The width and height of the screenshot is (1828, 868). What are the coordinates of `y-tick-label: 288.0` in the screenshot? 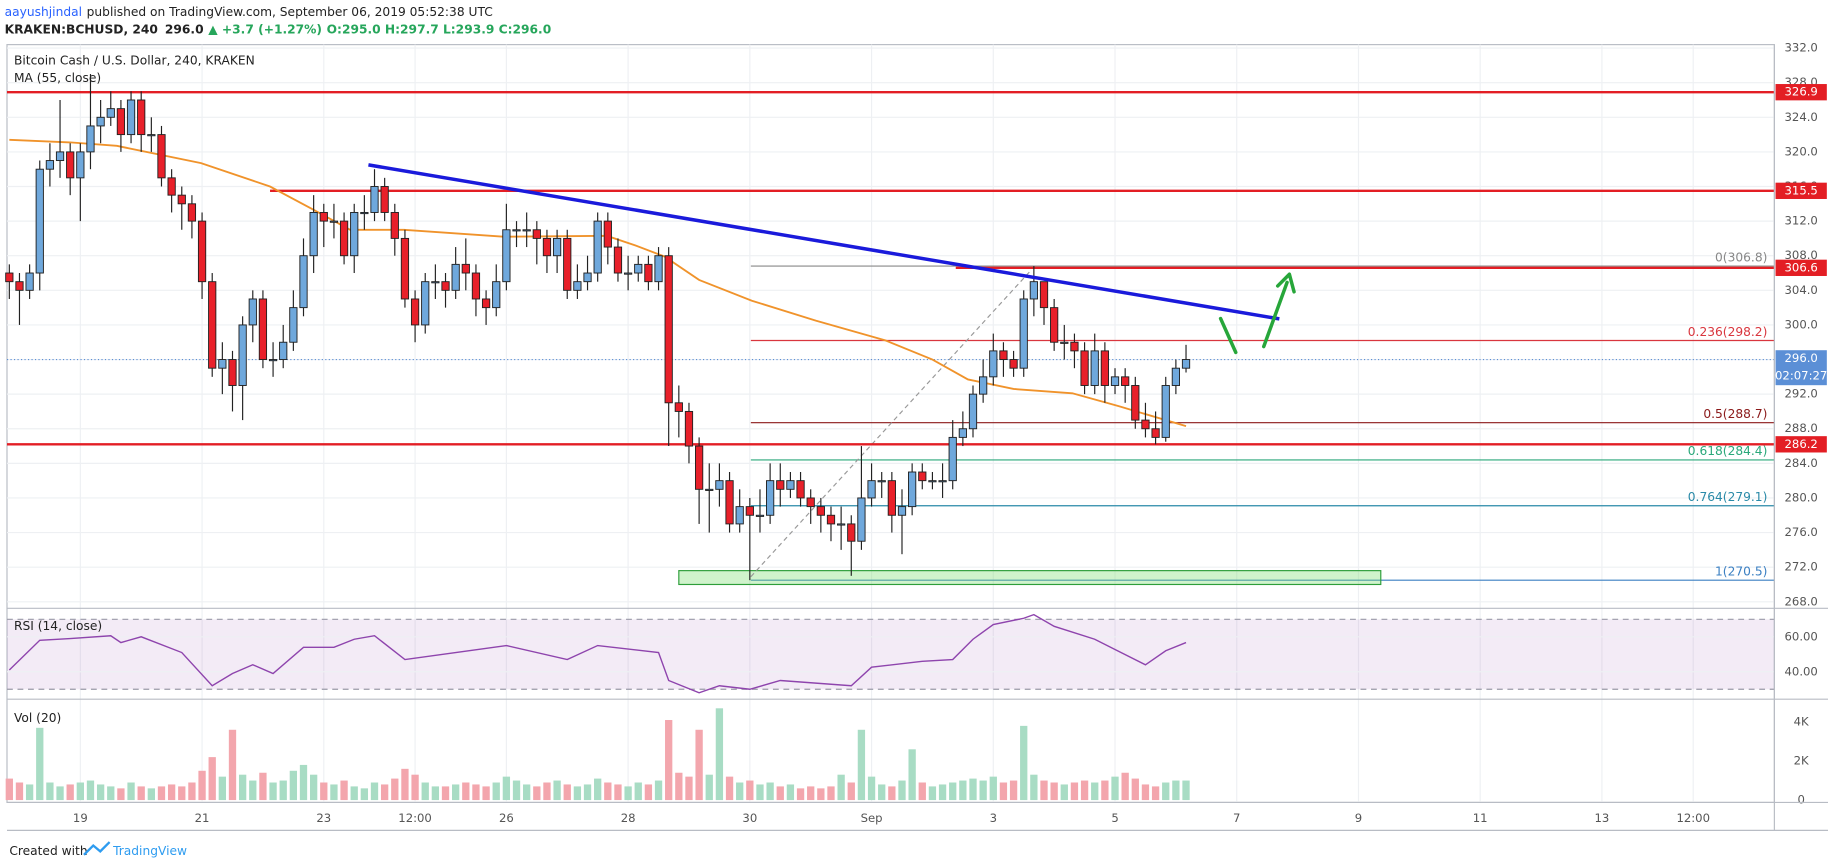 It's located at (1801, 428).